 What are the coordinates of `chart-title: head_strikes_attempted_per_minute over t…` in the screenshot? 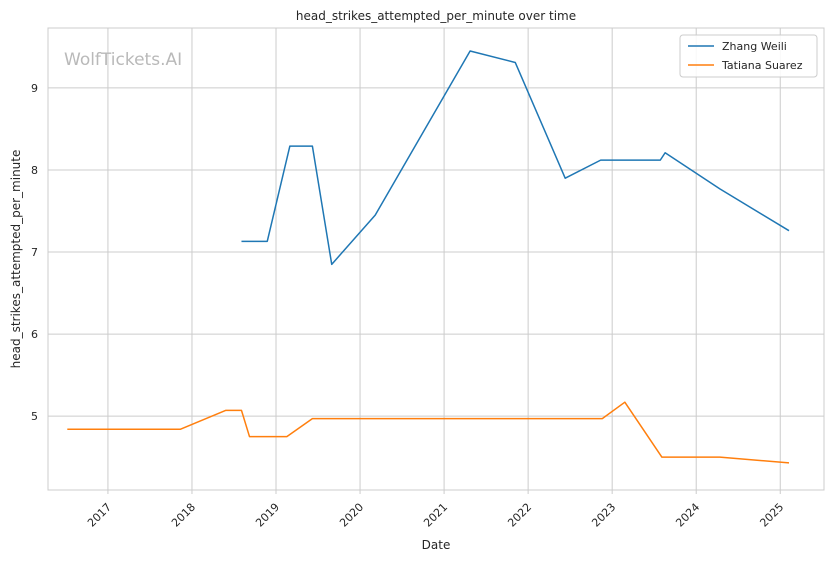 It's located at (436, 16).